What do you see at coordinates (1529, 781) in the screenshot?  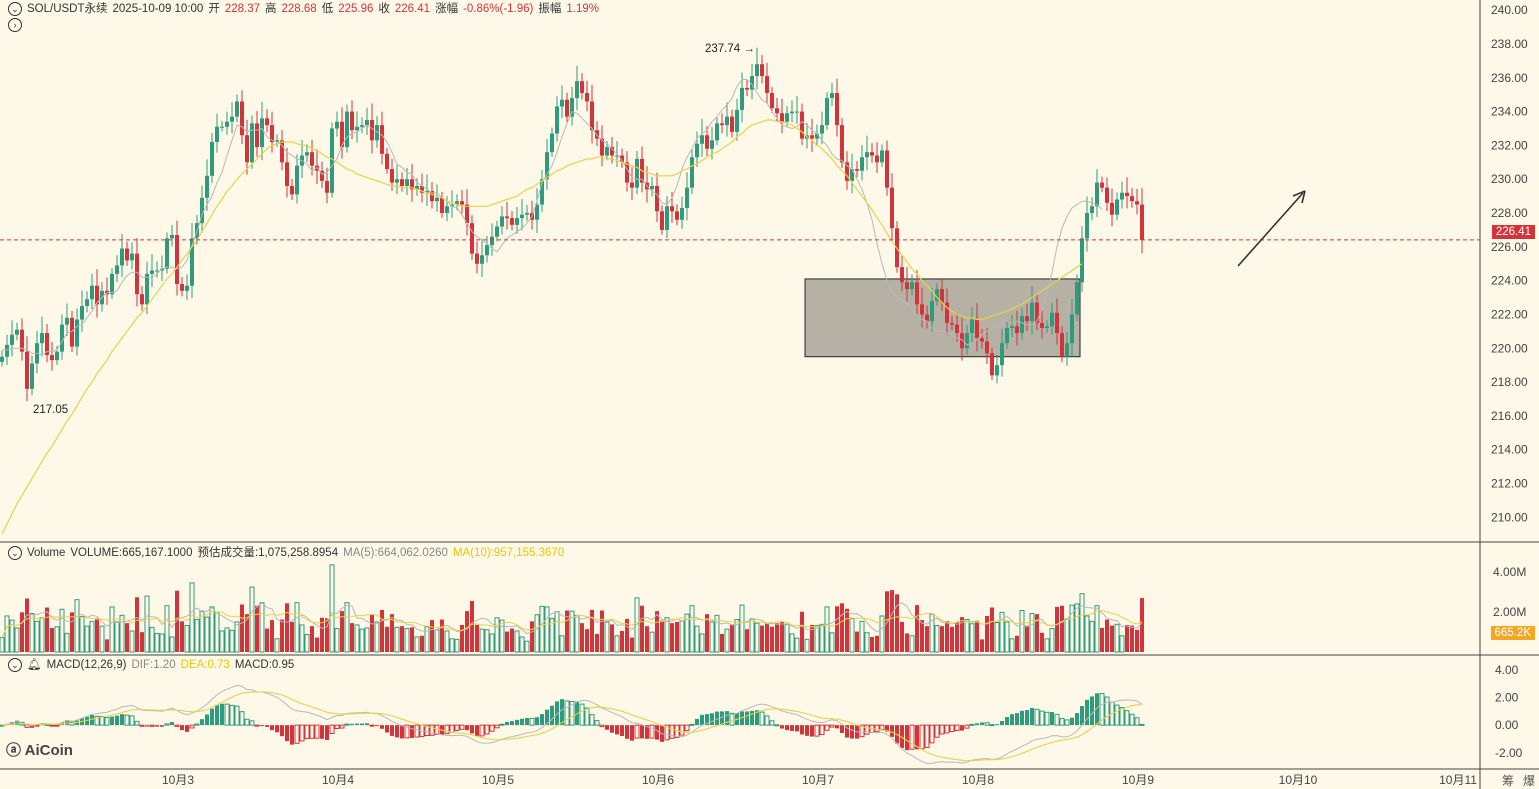 I see `liquidation-button: 爆` at bounding box center [1529, 781].